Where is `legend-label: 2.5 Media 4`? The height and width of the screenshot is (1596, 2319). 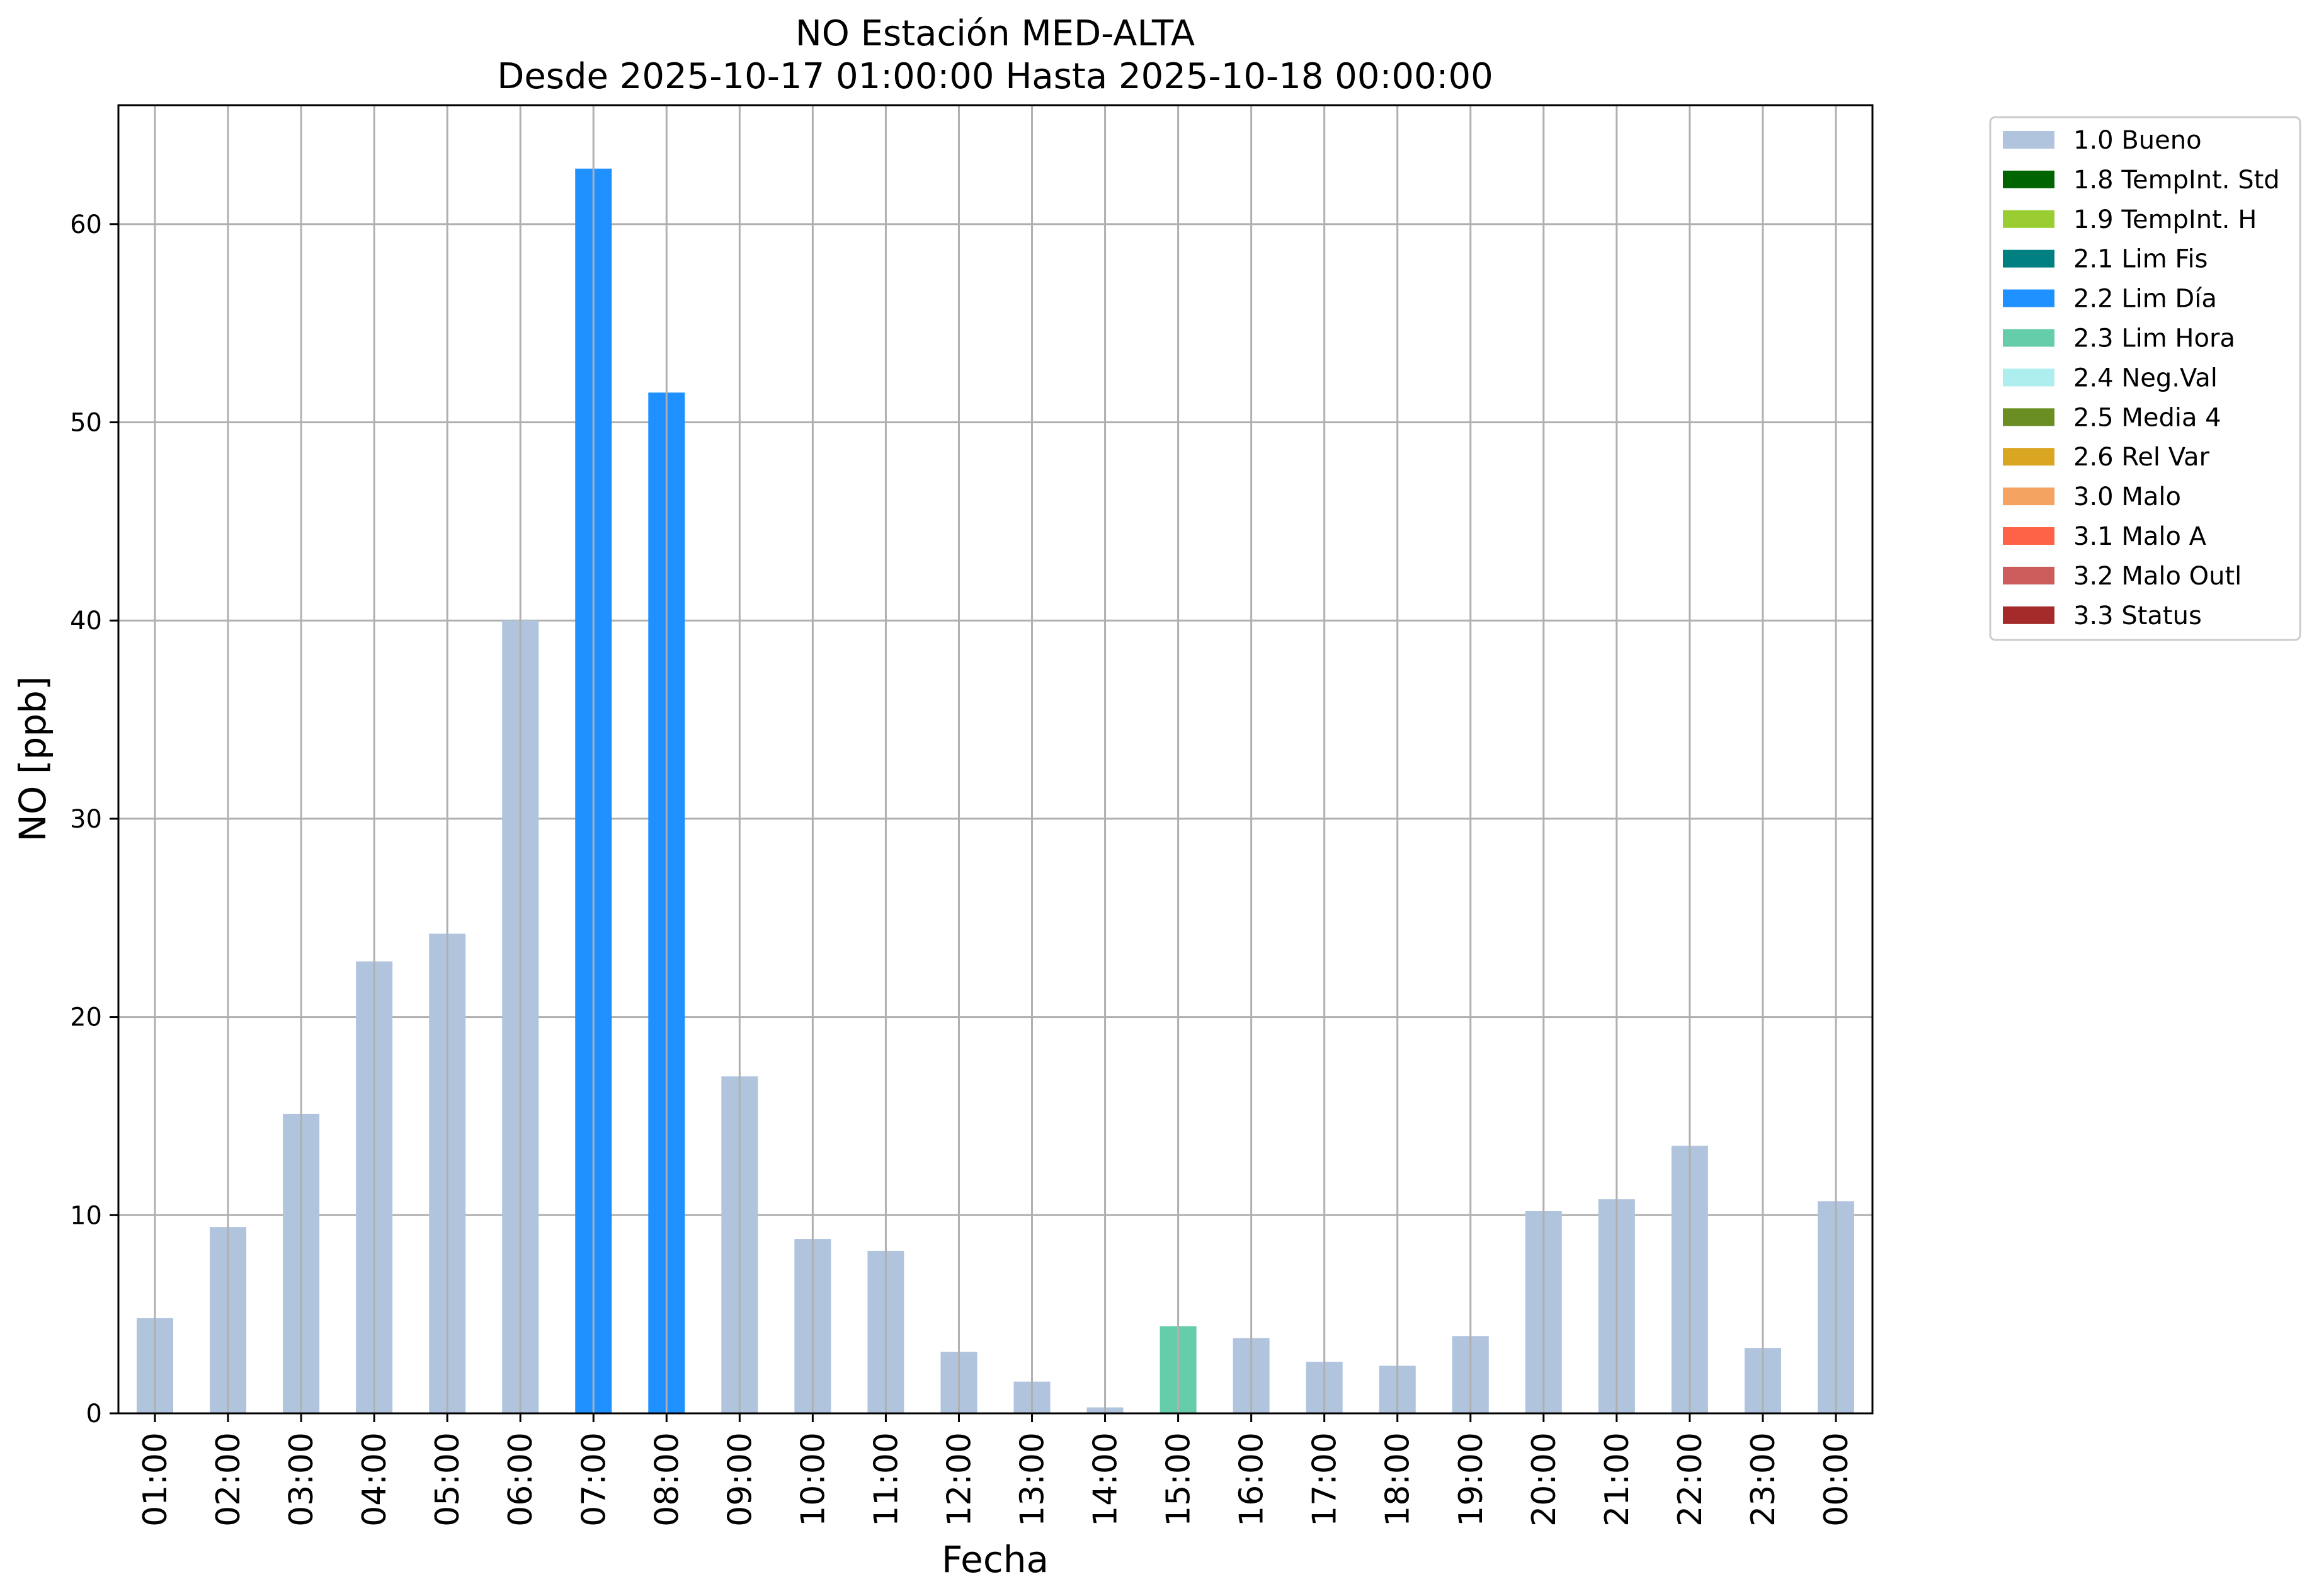 legend-label: 2.5 Media 4 is located at coordinates (2147, 417).